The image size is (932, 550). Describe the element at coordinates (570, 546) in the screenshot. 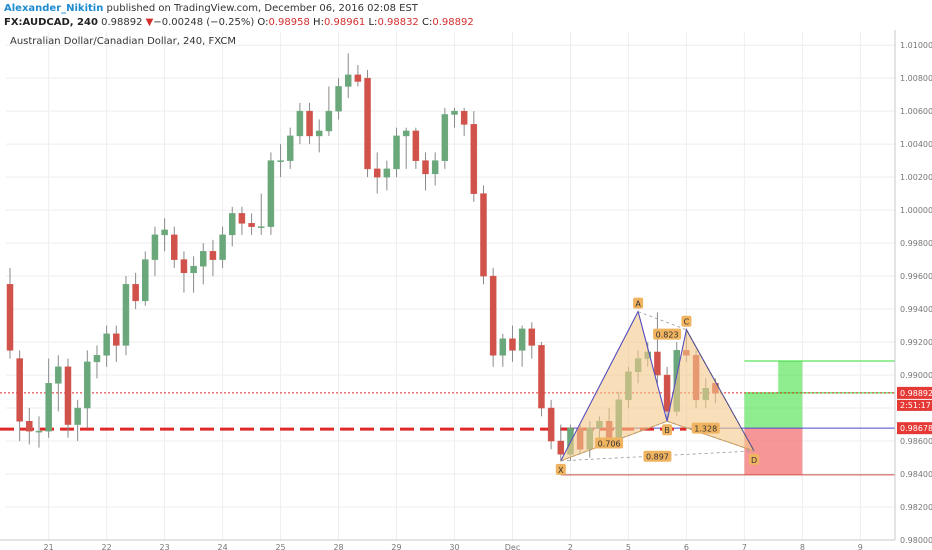

I see `x-tick-label: 2` at that location.